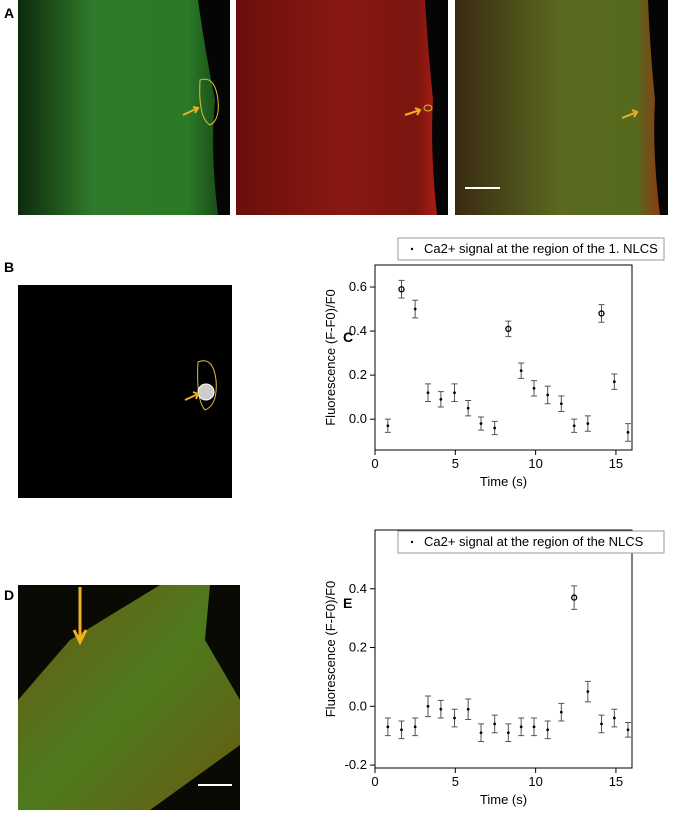 This screenshot has width=680, height=819. I want to click on nlcs-mask, so click(206, 392).